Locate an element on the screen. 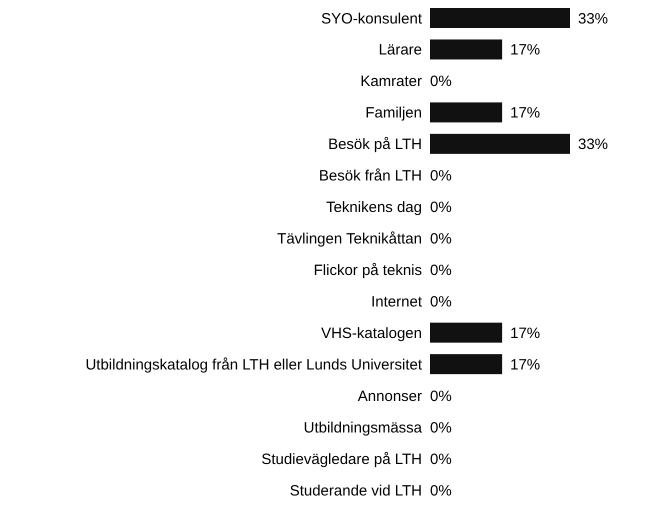 The image size is (649, 508). y-tick-label: Besök på LTH is located at coordinates (375, 145).